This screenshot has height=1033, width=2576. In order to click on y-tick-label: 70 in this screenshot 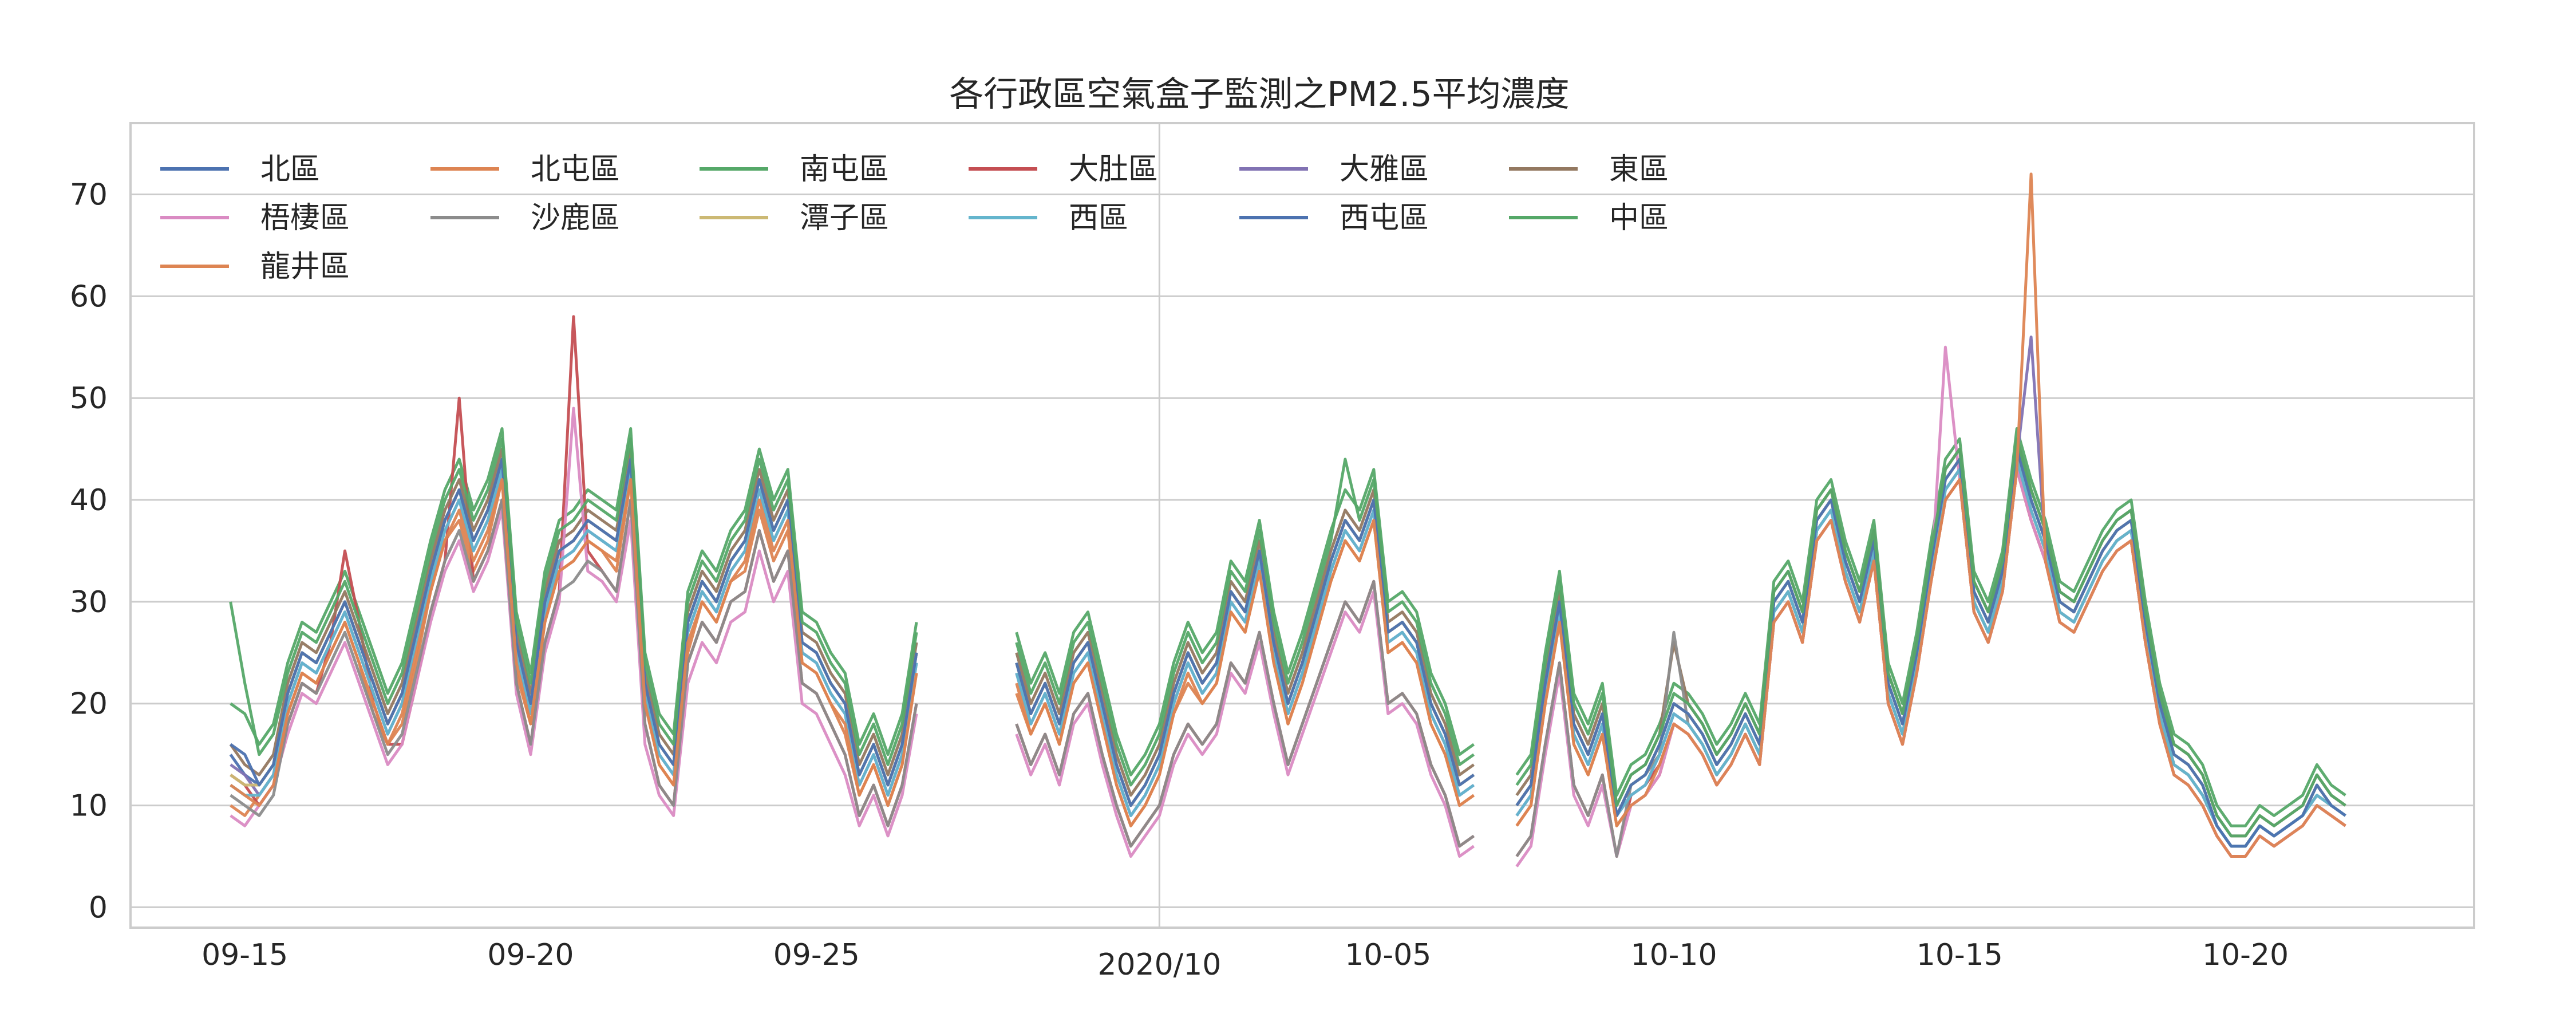, I will do `click(89, 195)`.